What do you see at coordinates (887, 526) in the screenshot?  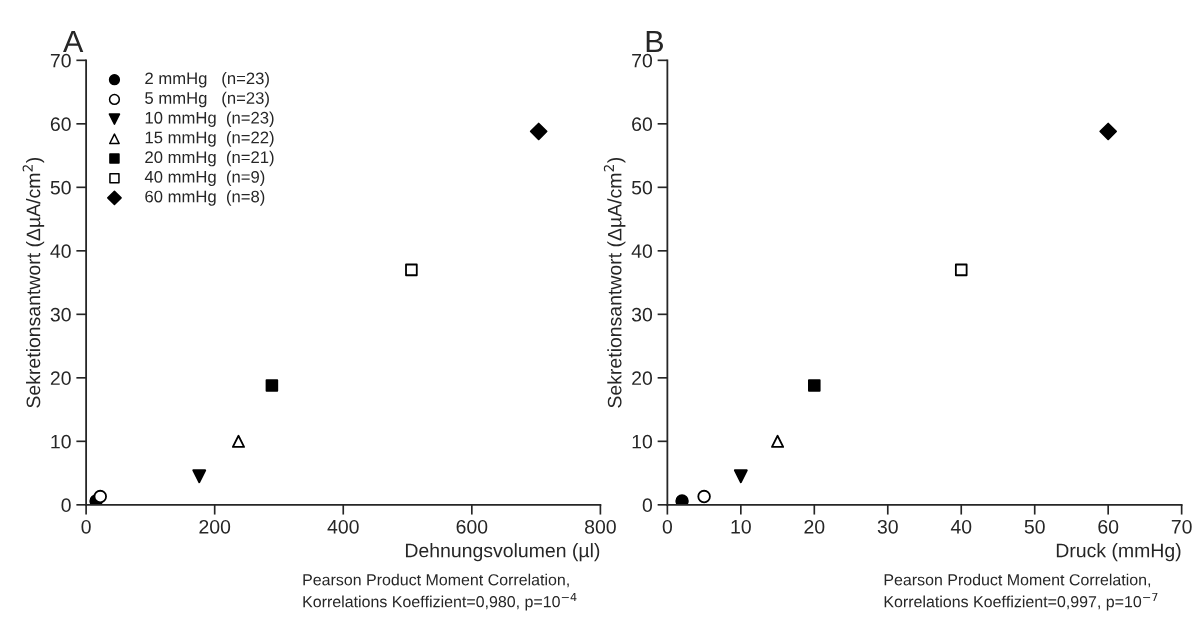 I see `x-tick-label: 30` at bounding box center [887, 526].